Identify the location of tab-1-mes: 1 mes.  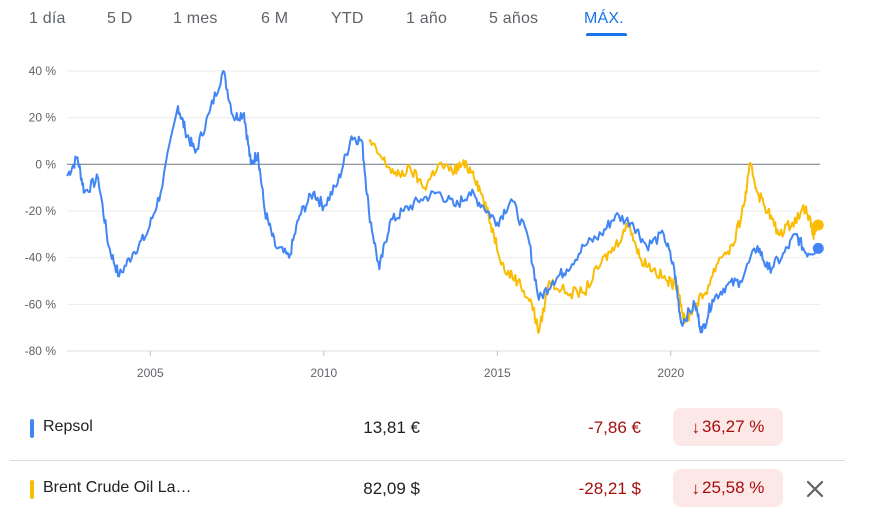
(195, 18).